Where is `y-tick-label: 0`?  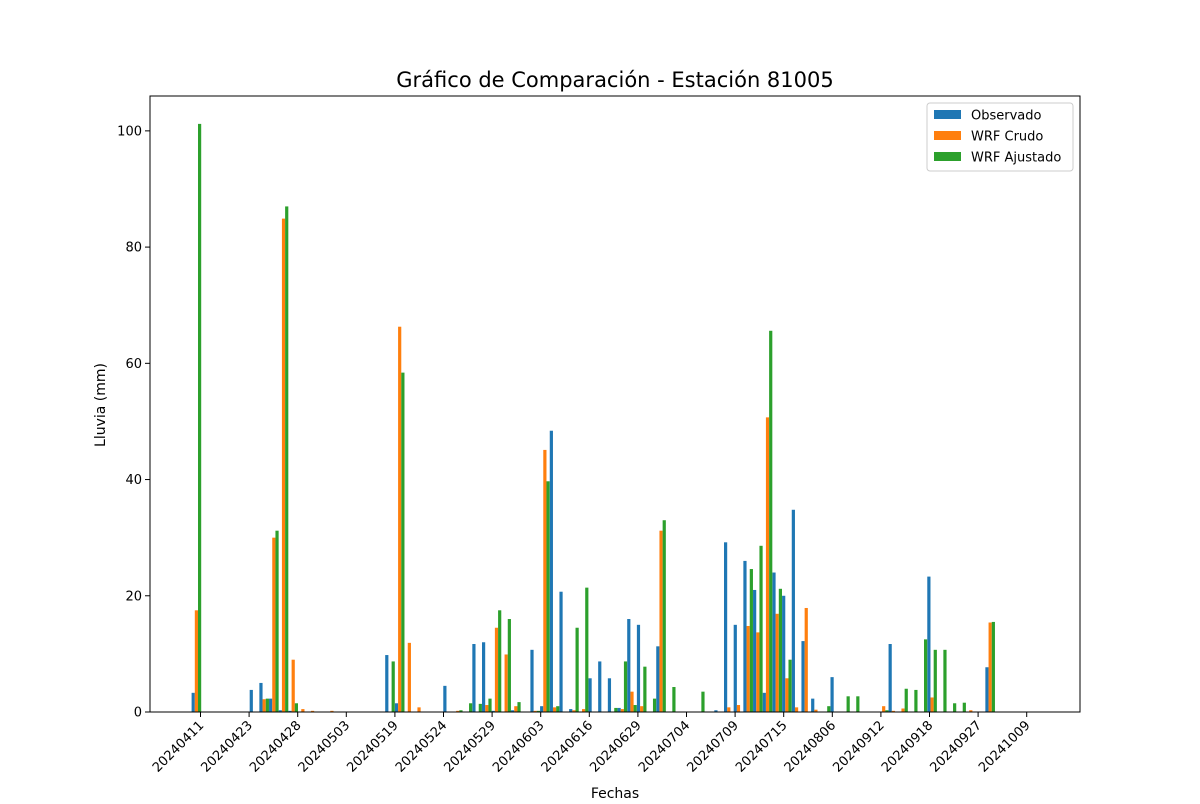
y-tick-label: 0 is located at coordinates (138, 713).